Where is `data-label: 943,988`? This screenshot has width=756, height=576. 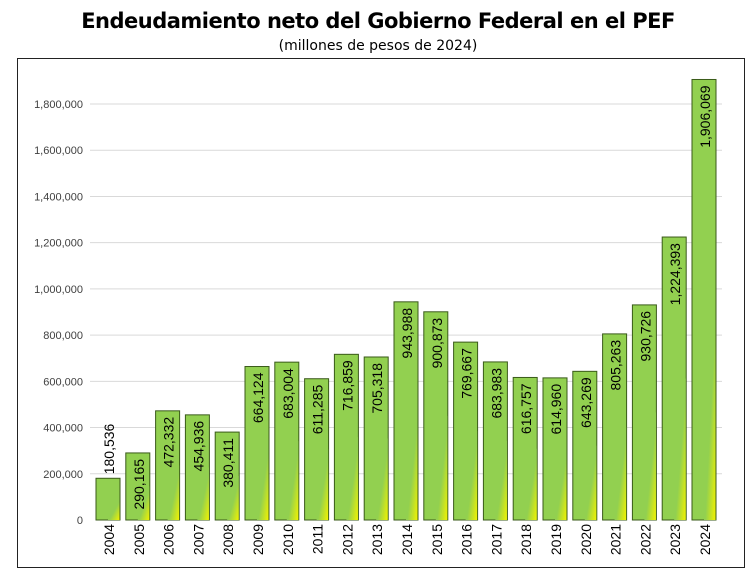 data-label: 943,988 is located at coordinates (407, 333).